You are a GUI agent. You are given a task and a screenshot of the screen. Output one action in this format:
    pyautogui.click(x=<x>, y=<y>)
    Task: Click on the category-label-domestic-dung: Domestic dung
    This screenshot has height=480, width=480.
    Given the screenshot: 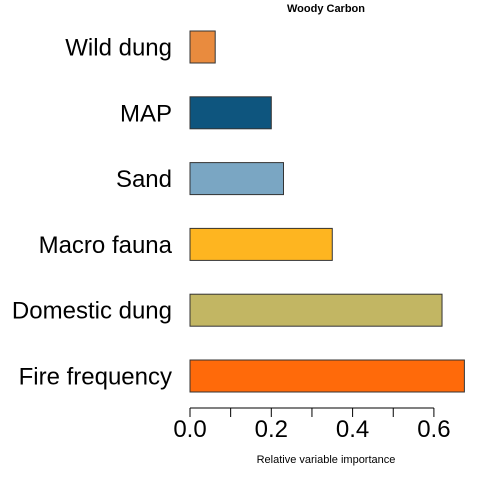 What is the action you would take?
    pyautogui.click(x=92, y=311)
    